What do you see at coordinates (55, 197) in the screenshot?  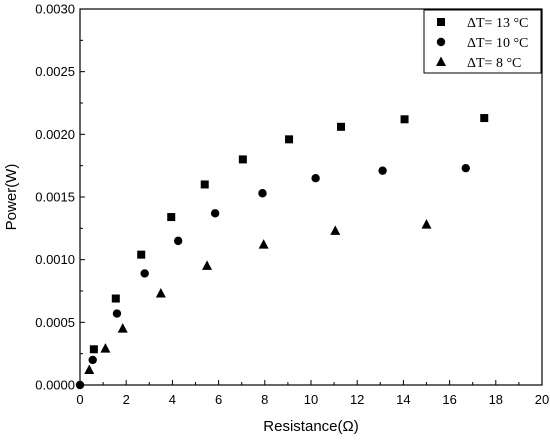 I see `y-tick-label: 0.0015` at bounding box center [55, 197].